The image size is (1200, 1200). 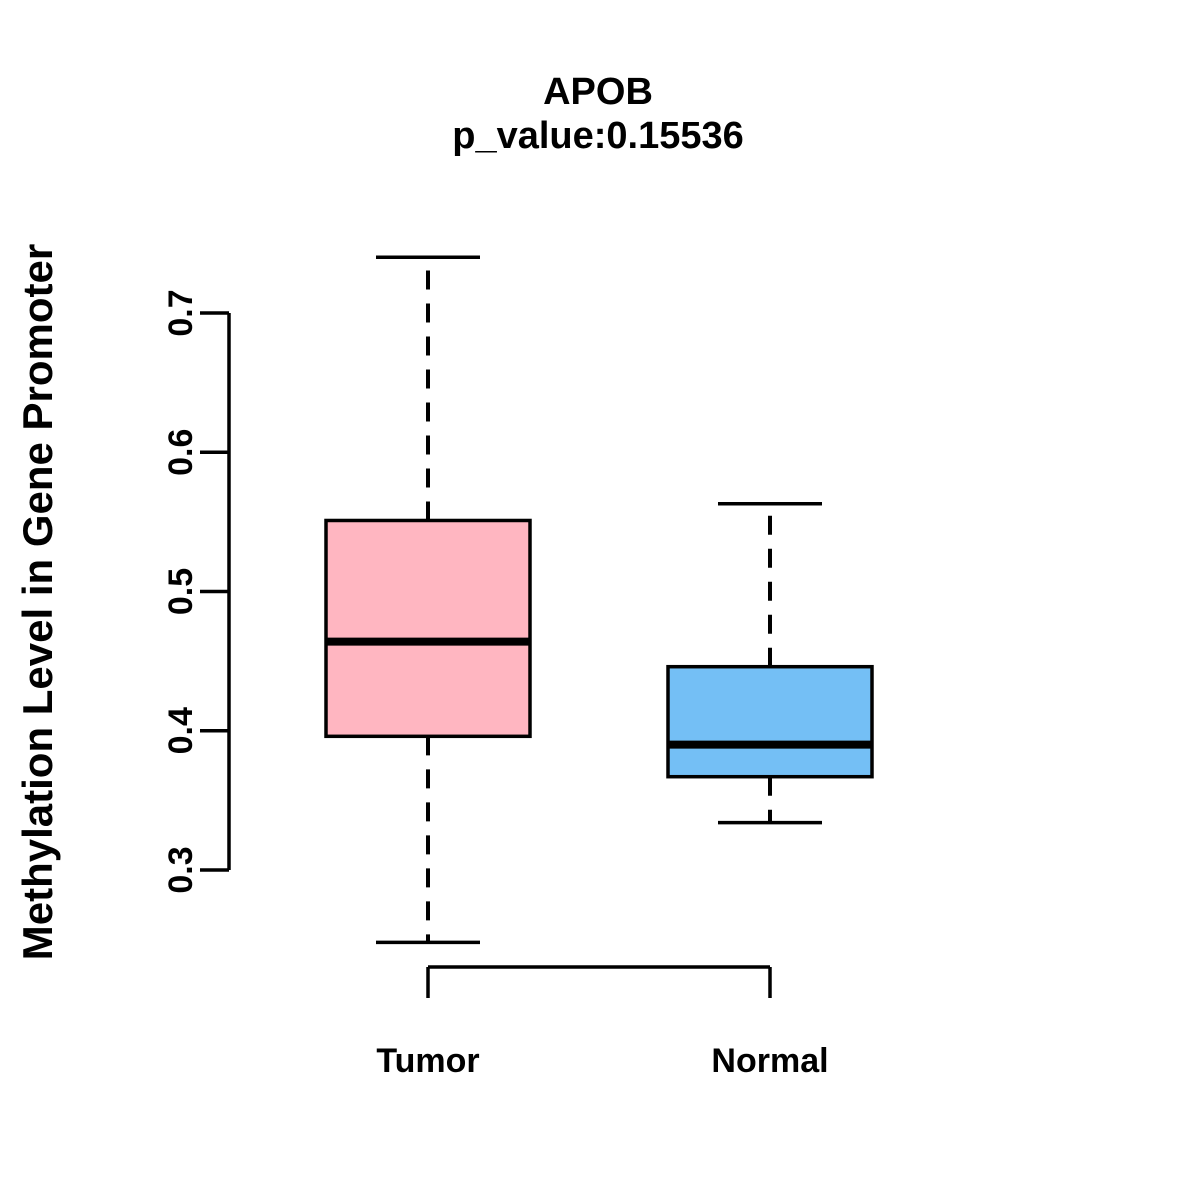 What do you see at coordinates (598, 114) in the screenshot?
I see `chart-title: APOB p_value:0.15536` at bounding box center [598, 114].